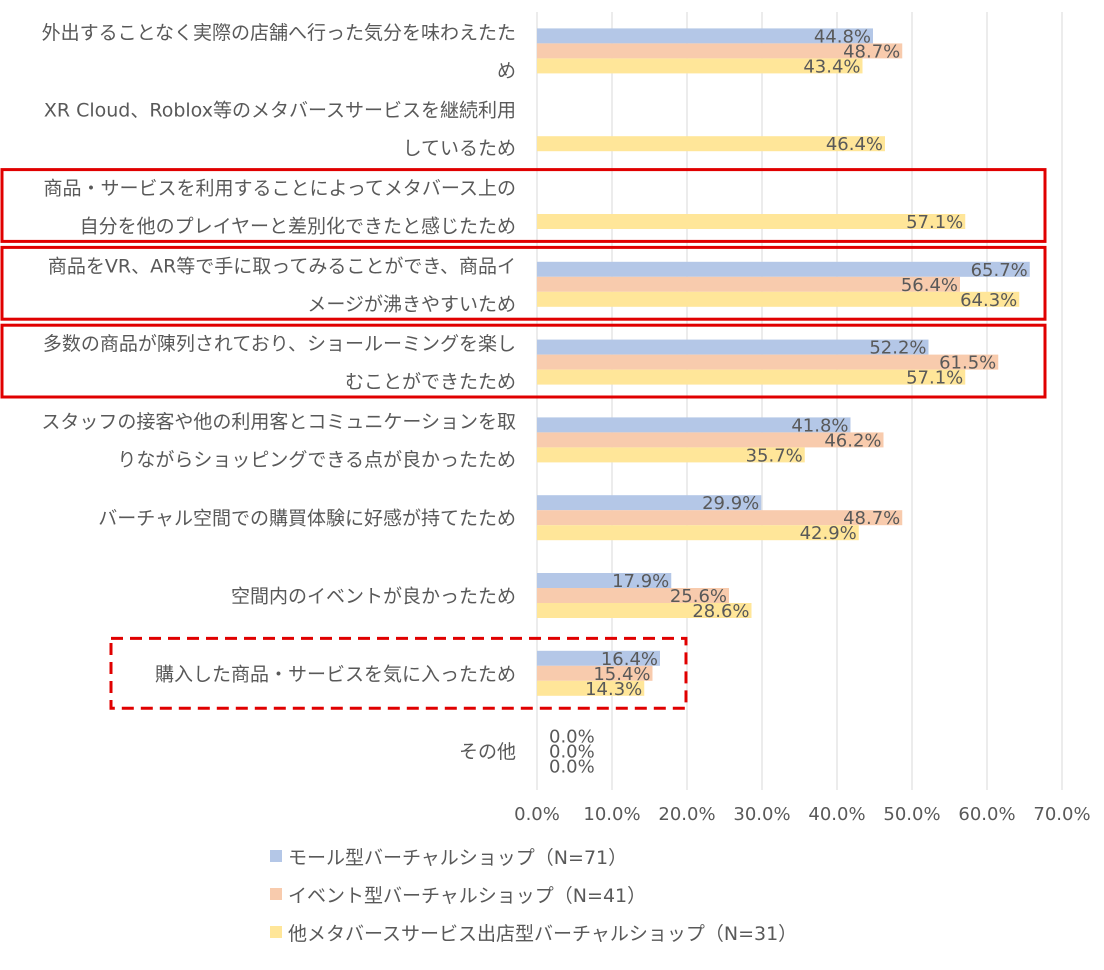 This screenshot has width=1104, height=970. Describe the element at coordinates (282, 285) in the screenshot. I see `category-label: 商品をVR、AR等で手に取ってみることができ、商品イメージが沸きやすいため` at that location.